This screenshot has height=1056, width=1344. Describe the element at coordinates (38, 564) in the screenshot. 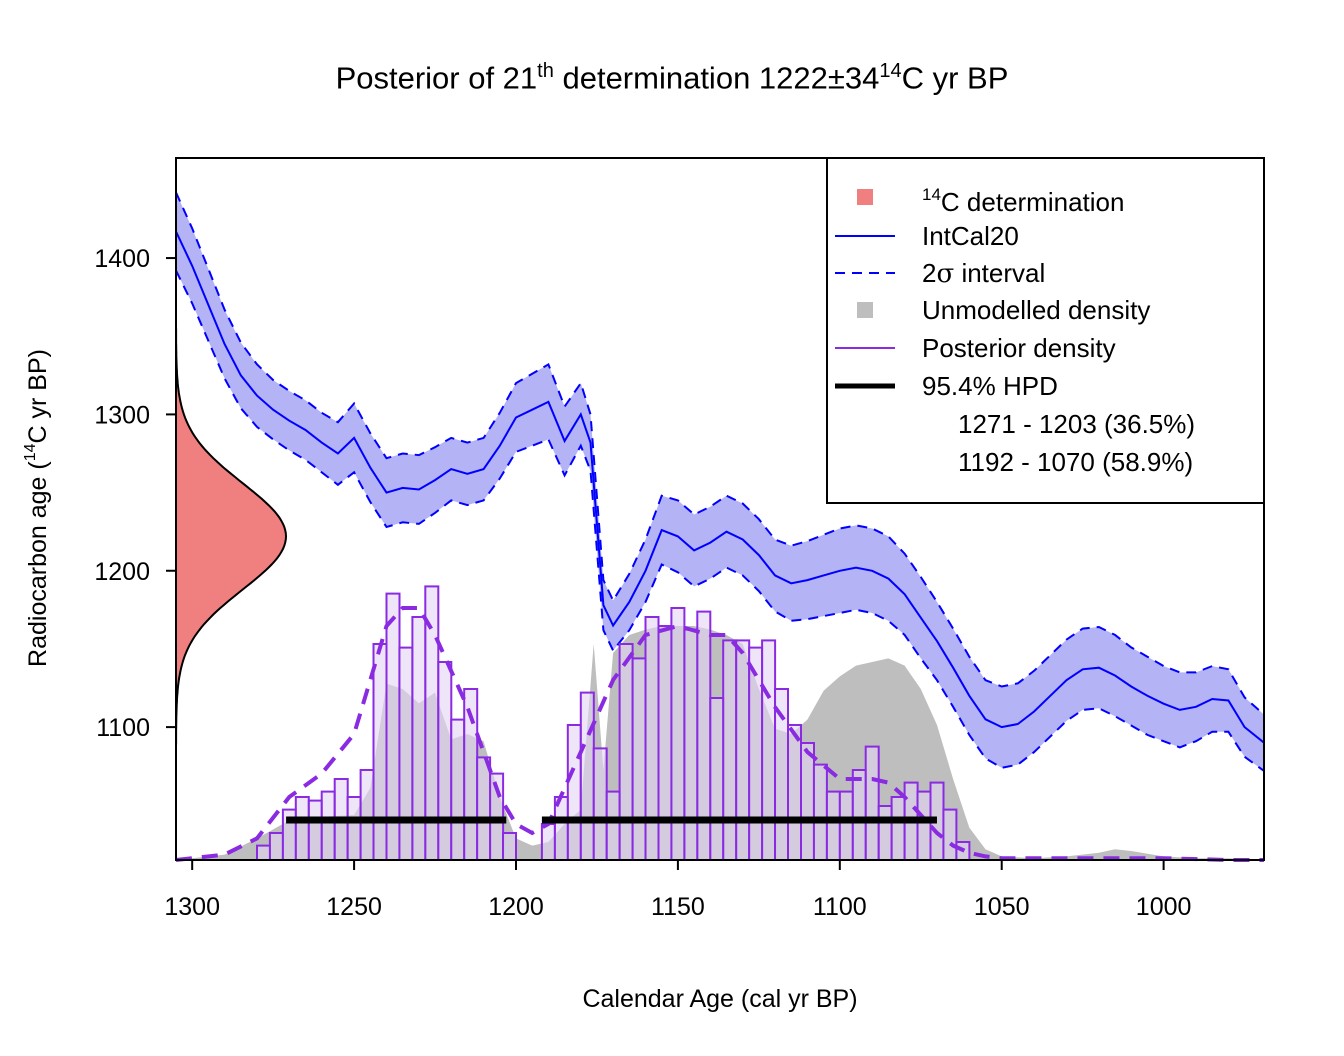

I see `y-axis-label-prefix: Radiocarbon age (` at that location.